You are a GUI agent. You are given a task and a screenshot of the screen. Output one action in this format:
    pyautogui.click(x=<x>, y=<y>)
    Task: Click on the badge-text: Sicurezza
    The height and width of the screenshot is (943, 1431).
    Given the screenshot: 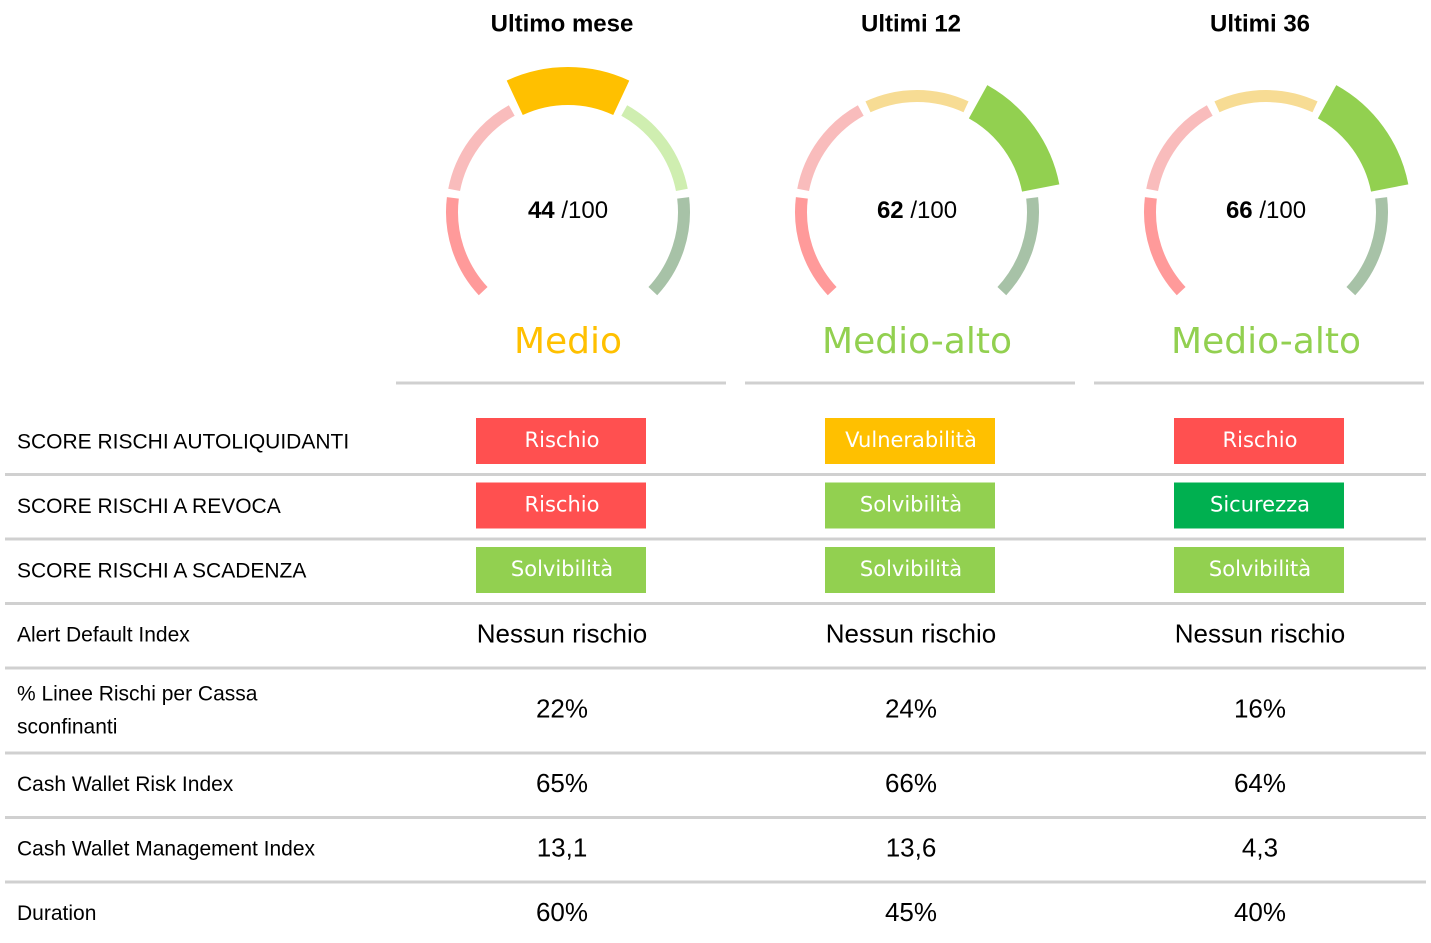 What is the action you would take?
    pyautogui.click(x=1260, y=505)
    